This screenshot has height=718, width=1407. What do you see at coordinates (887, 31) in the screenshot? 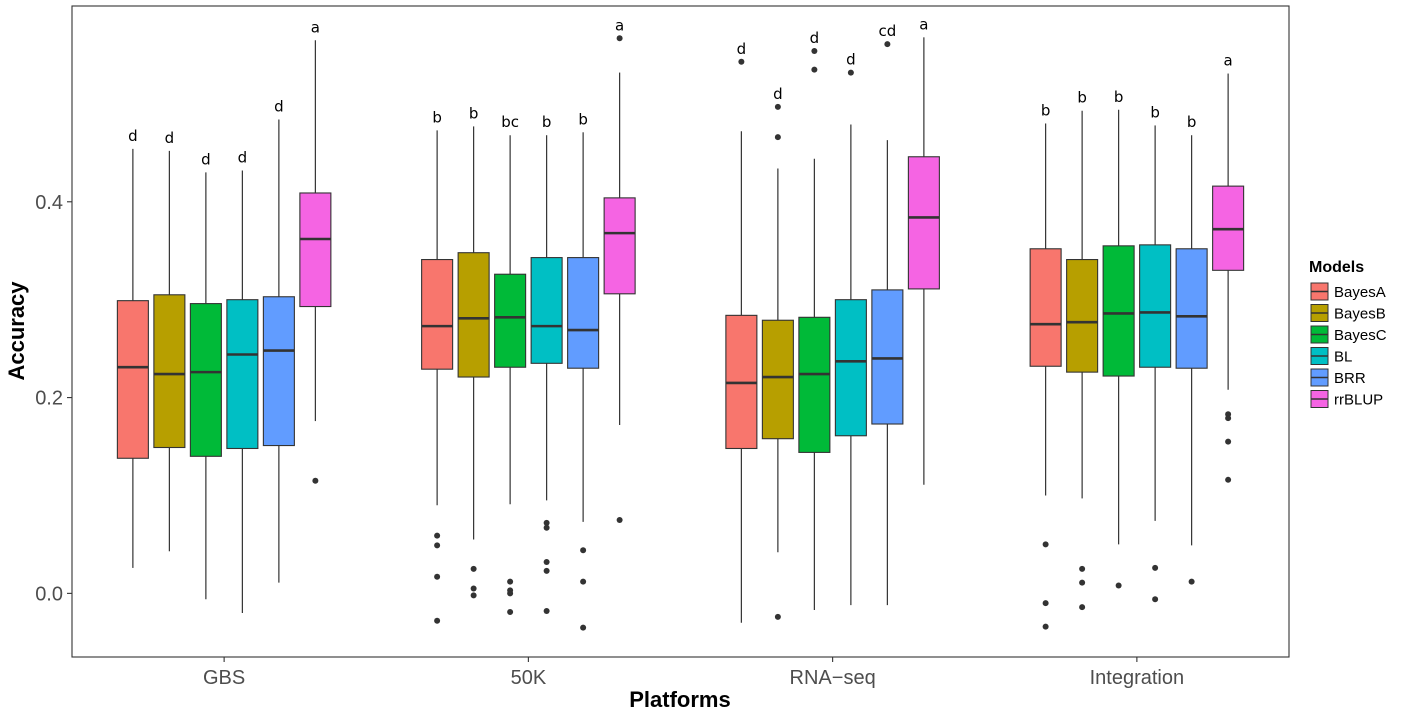
I see `significance-label: cd` at bounding box center [887, 31].